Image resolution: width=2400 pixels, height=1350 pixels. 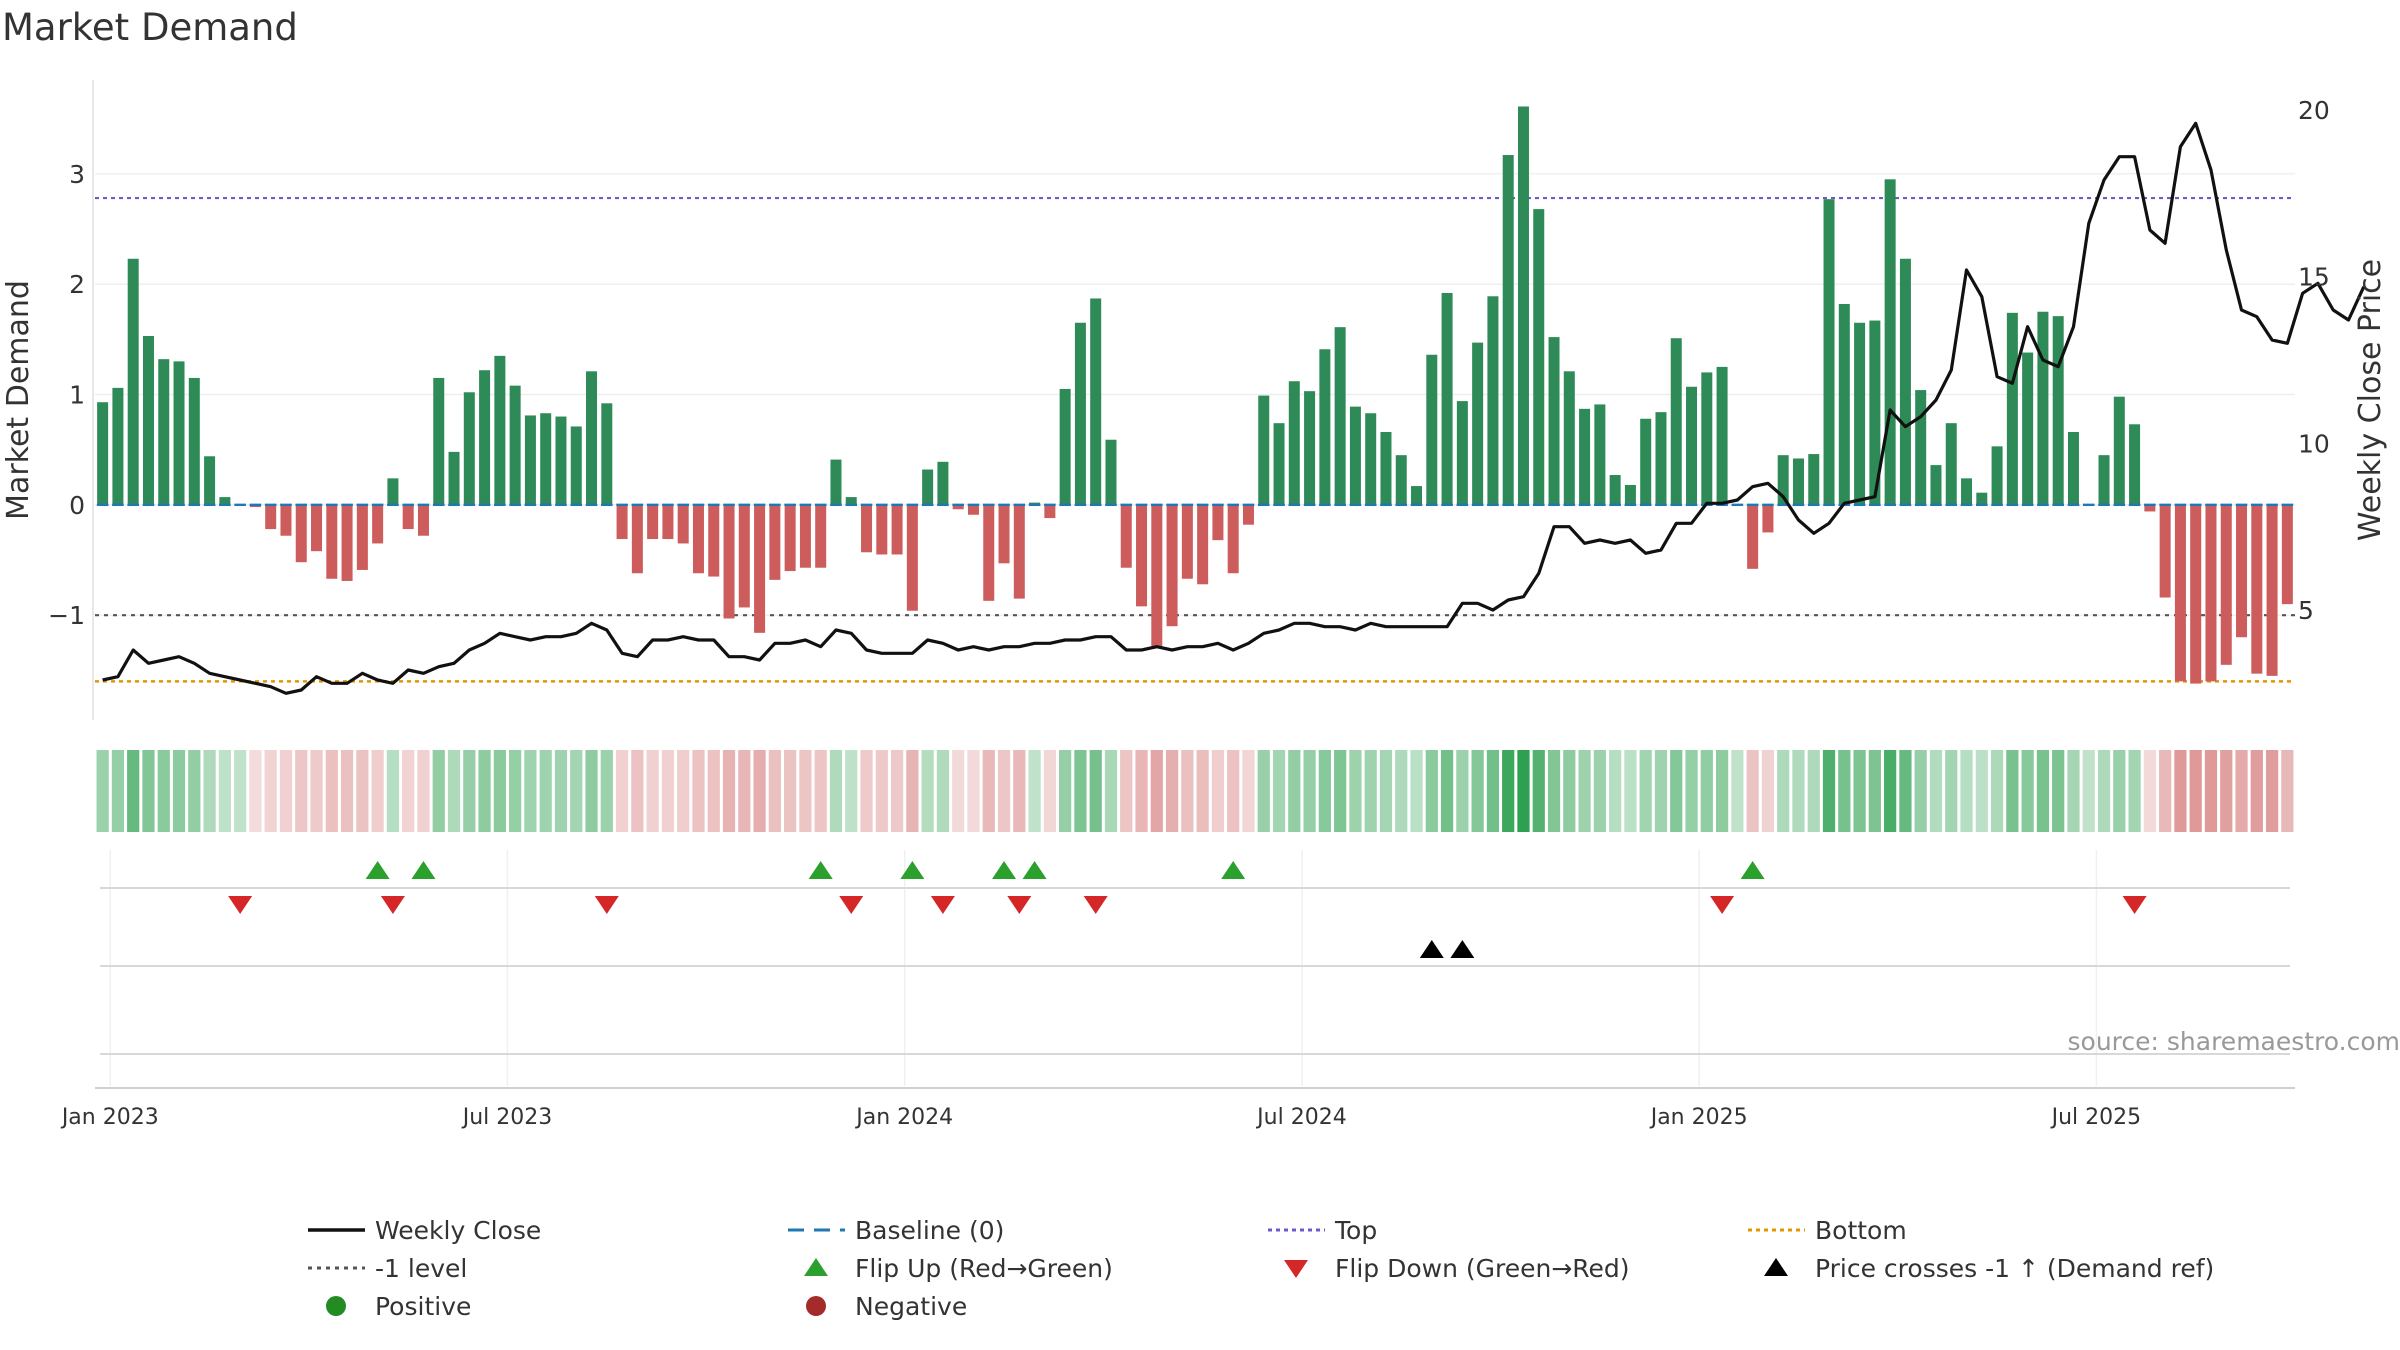 I want to click on y2-tick-label: 15, so click(x=2314, y=277).